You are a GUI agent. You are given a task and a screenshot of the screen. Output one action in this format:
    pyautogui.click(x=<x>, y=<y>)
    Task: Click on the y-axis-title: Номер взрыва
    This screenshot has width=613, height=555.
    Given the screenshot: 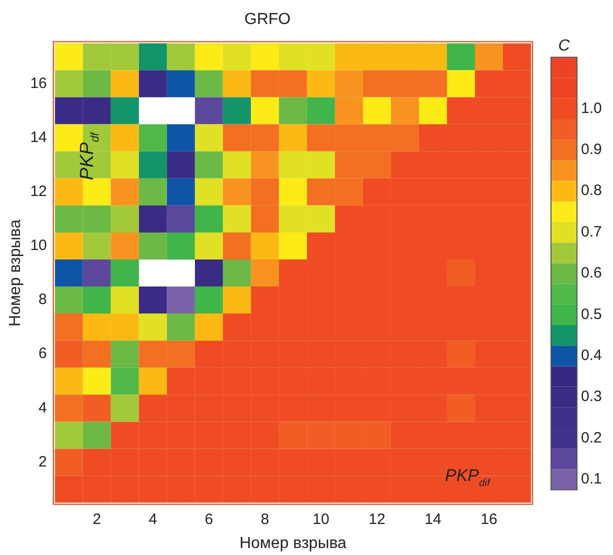 What is the action you would take?
    pyautogui.click(x=15, y=272)
    